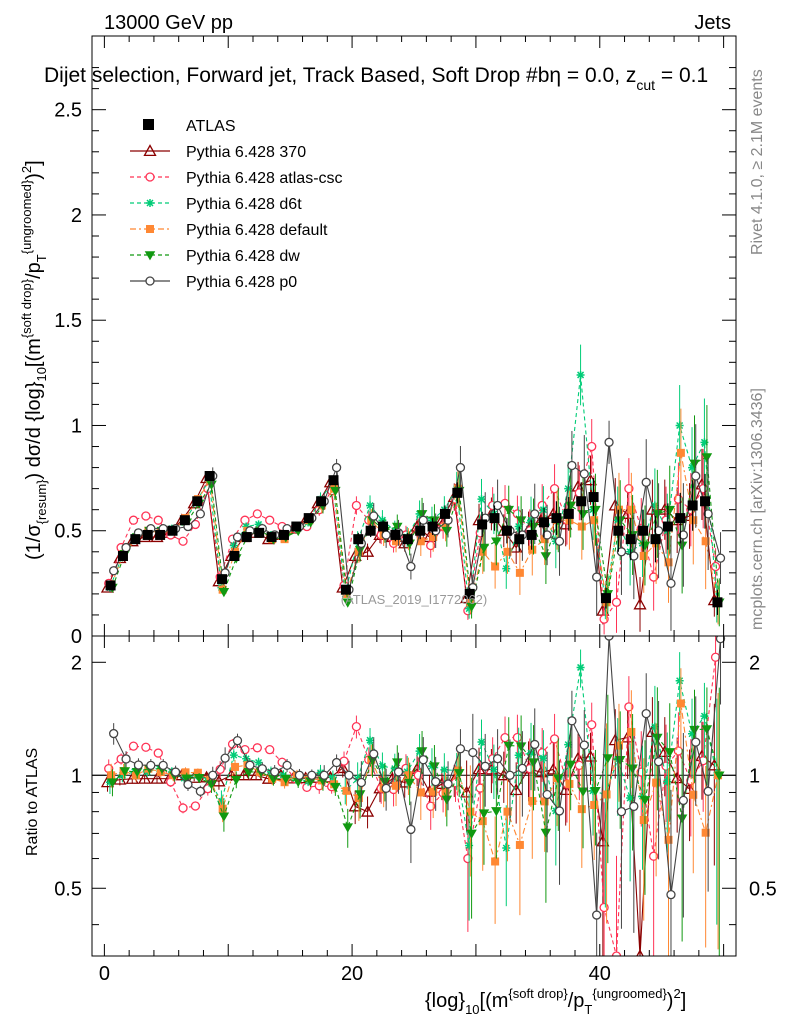 The image size is (786, 1024). What do you see at coordinates (68, 321) in the screenshot?
I see `y-tick-label: 1.5` at bounding box center [68, 321].